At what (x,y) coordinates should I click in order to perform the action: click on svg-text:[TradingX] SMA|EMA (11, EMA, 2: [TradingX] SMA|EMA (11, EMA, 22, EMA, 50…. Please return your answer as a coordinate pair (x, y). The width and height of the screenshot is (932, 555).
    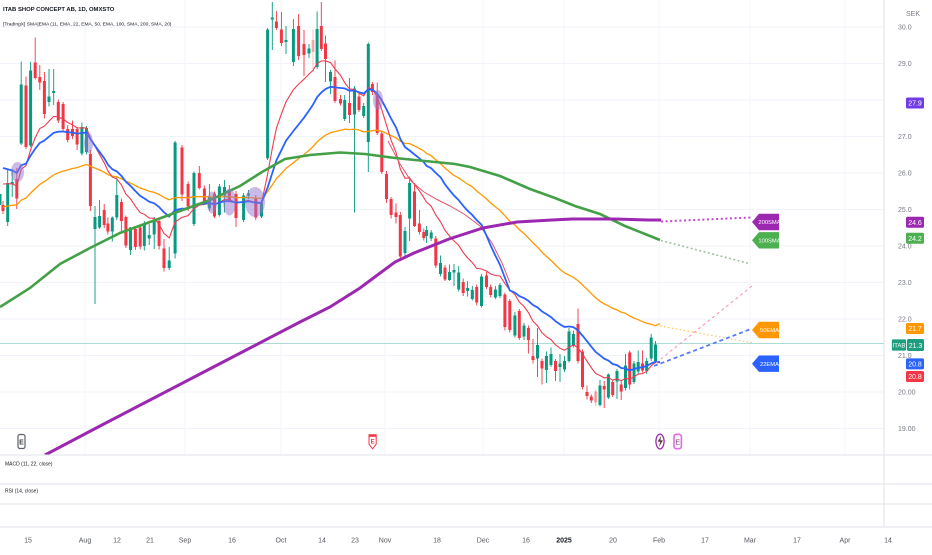
    Looking at the image, I should click on (87, 25).